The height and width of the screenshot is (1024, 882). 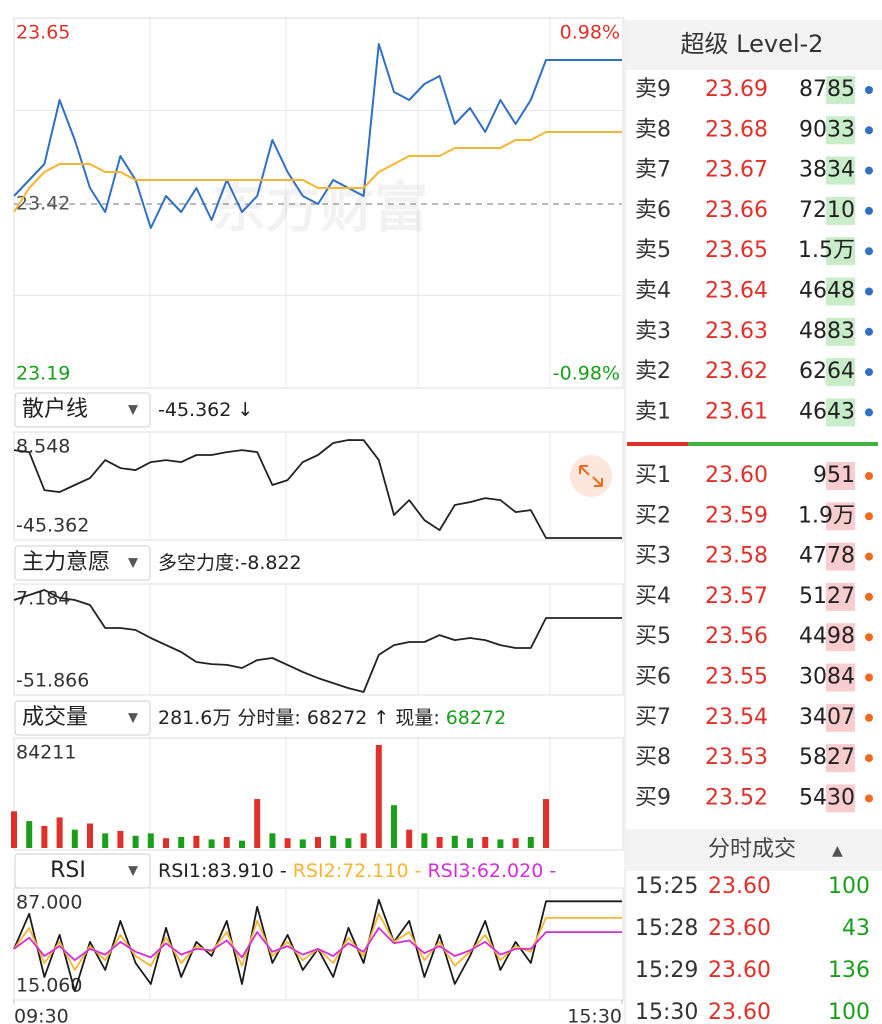 I want to click on row-price: 23.68, so click(x=736, y=129).